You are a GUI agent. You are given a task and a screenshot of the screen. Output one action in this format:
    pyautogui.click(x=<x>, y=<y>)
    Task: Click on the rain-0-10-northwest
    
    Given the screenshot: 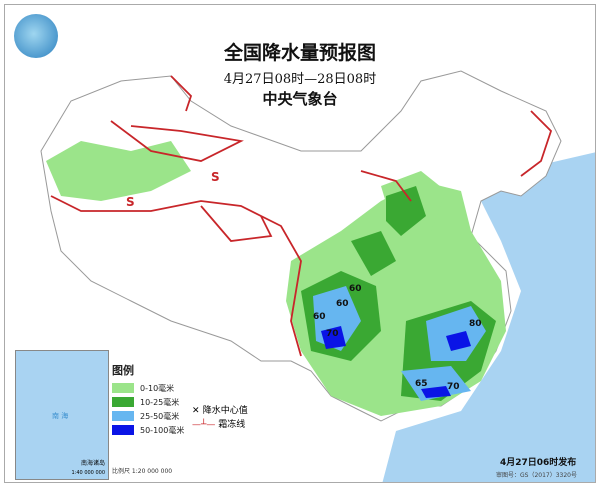 What is the action you would take?
    pyautogui.click(x=118, y=171)
    